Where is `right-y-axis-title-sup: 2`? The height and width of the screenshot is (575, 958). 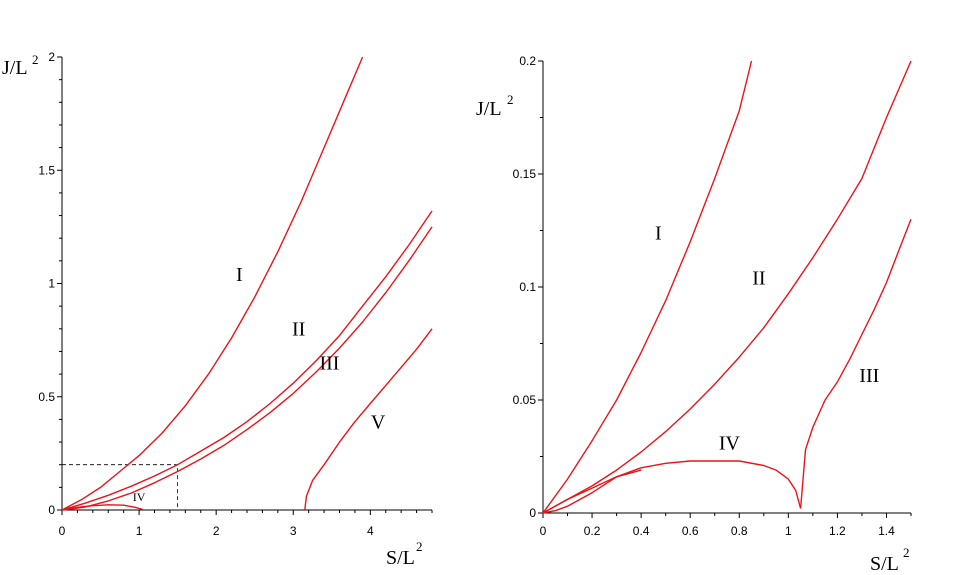
right-y-axis-title-sup: 2 is located at coordinates (510, 99).